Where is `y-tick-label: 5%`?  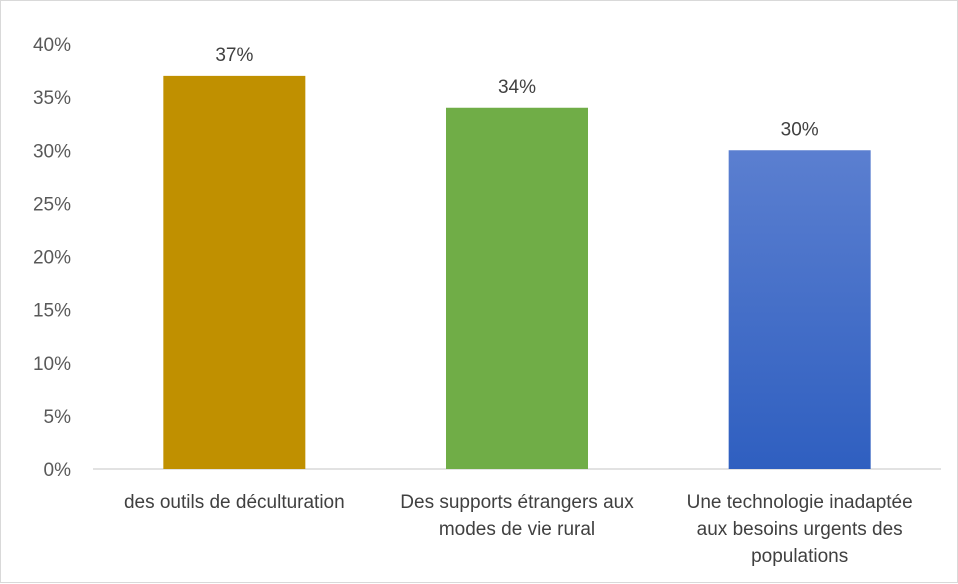
y-tick-label: 5% is located at coordinates (58, 417).